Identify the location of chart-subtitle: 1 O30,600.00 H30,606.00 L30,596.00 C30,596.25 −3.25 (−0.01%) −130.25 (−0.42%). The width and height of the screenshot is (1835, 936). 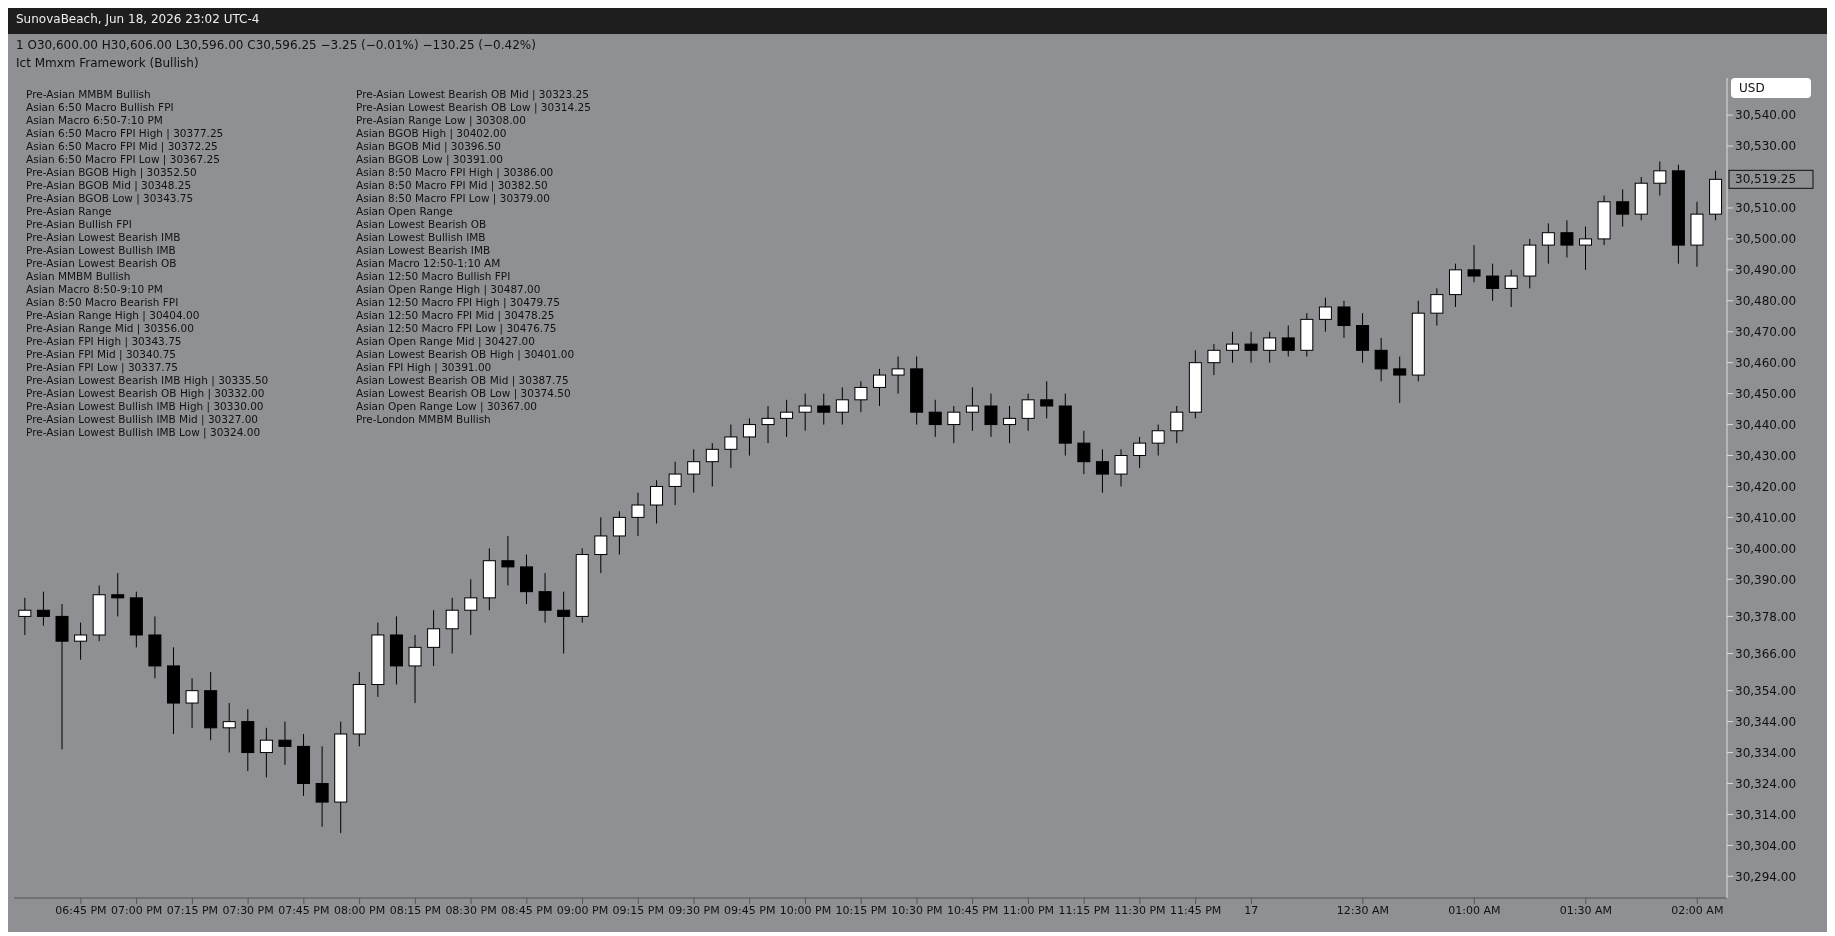
(276, 45).